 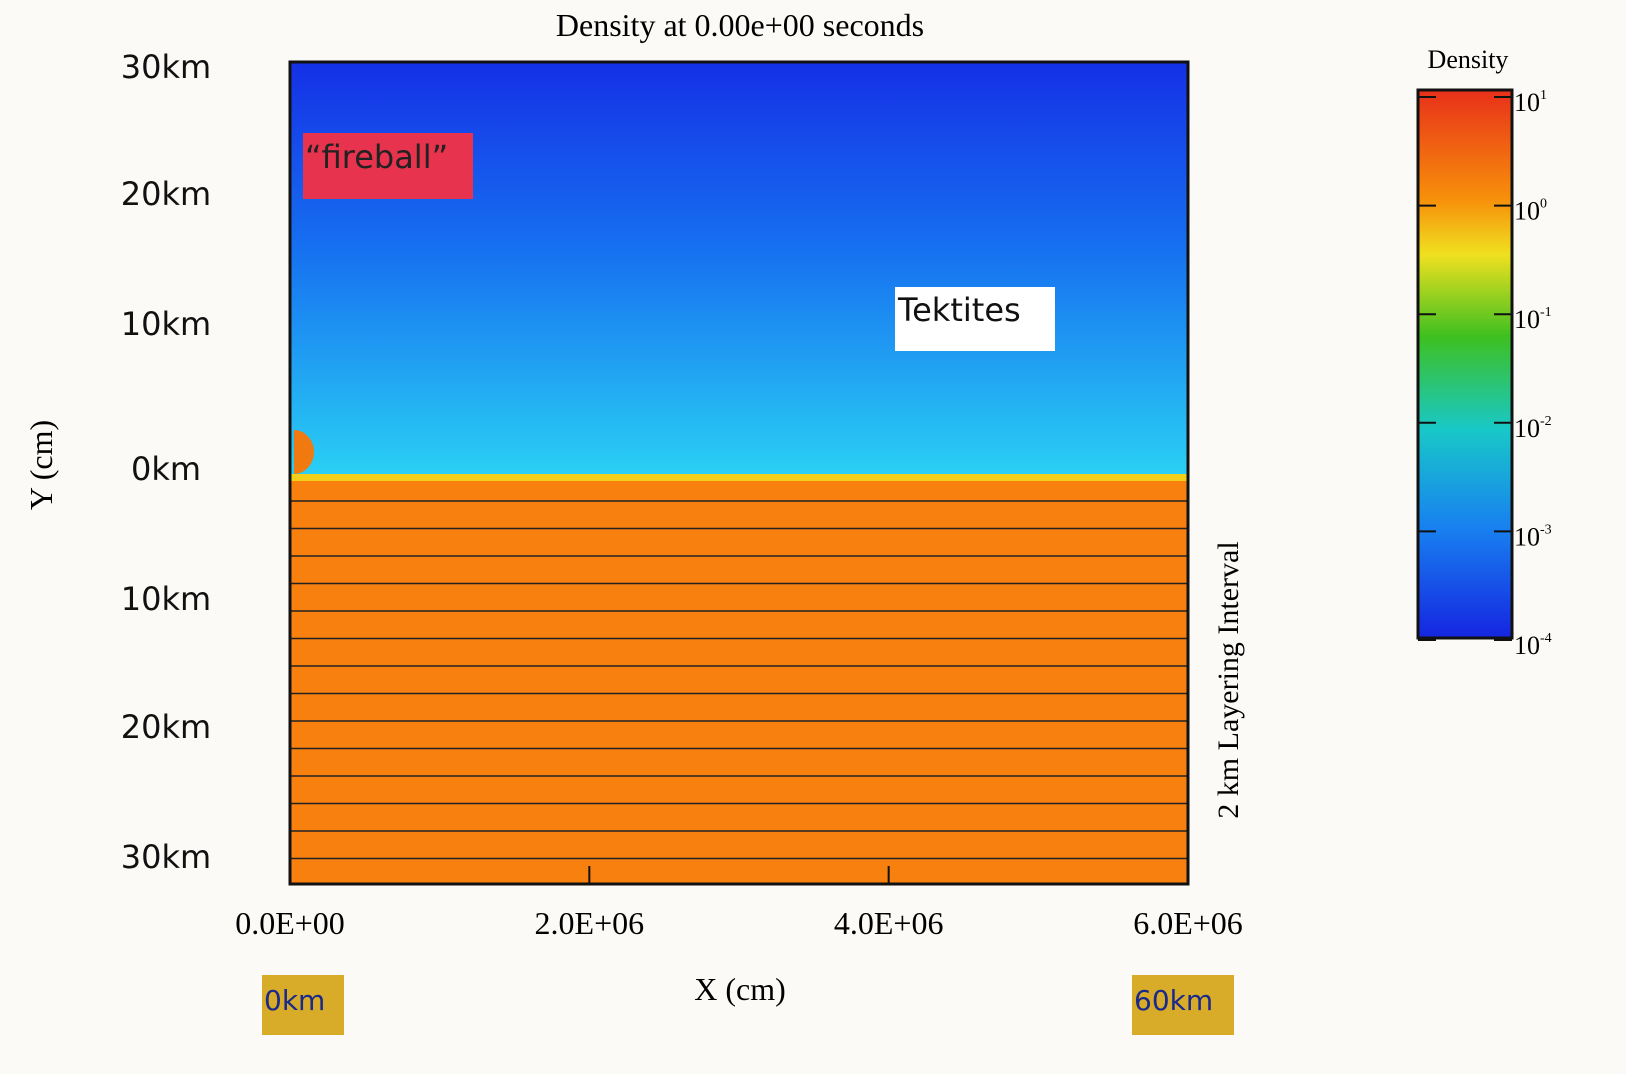 What do you see at coordinates (1543, 95) in the screenshot?
I see `tick-exponent: 1` at bounding box center [1543, 95].